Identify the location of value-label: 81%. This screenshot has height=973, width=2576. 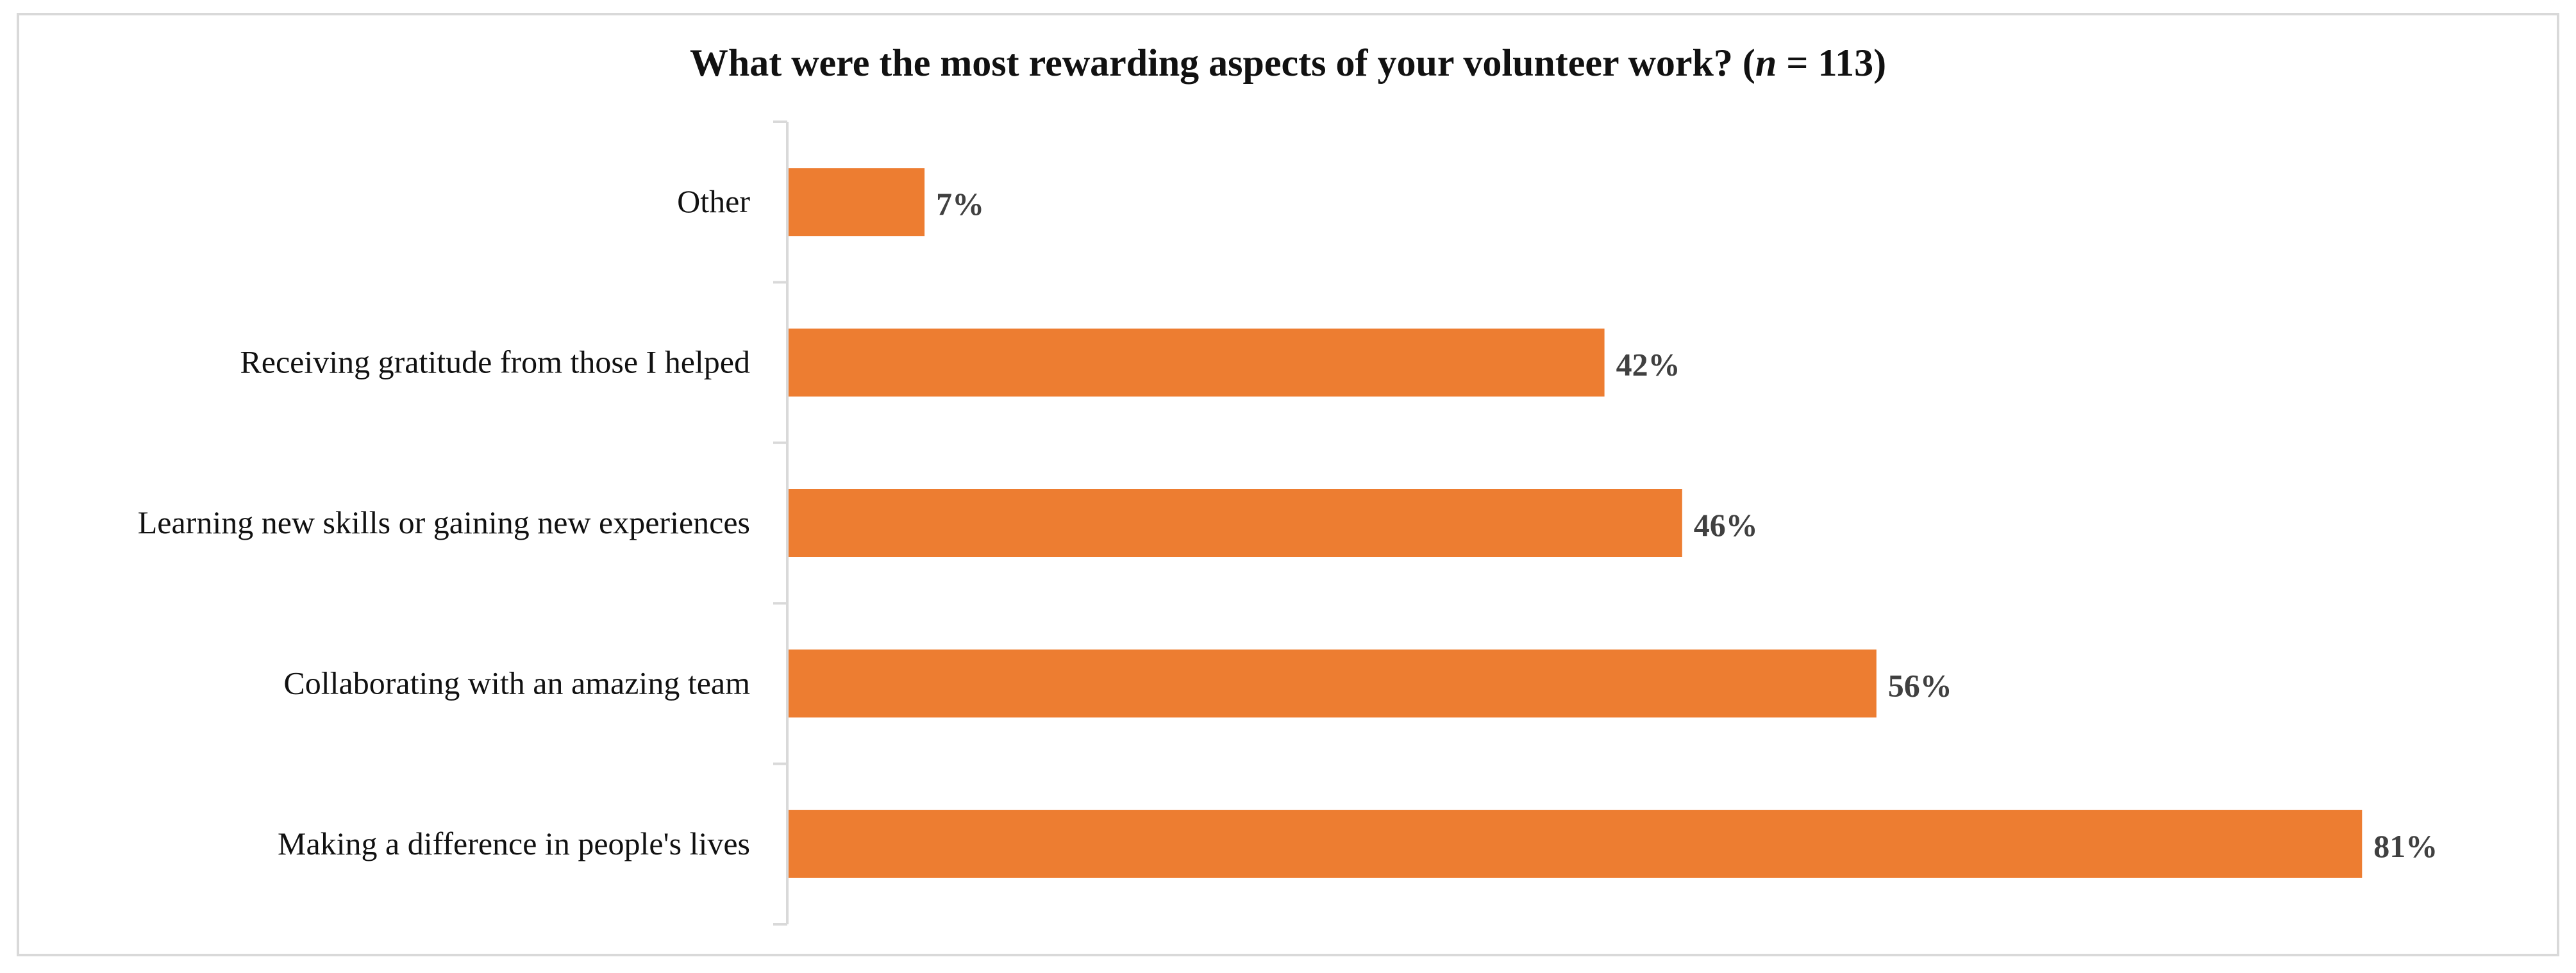
(2405, 846).